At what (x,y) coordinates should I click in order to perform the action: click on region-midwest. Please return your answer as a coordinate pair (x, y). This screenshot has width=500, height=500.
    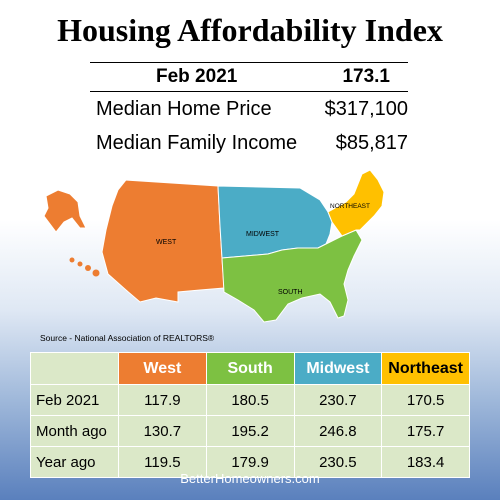
    Looking at the image, I should click on (275, 222).